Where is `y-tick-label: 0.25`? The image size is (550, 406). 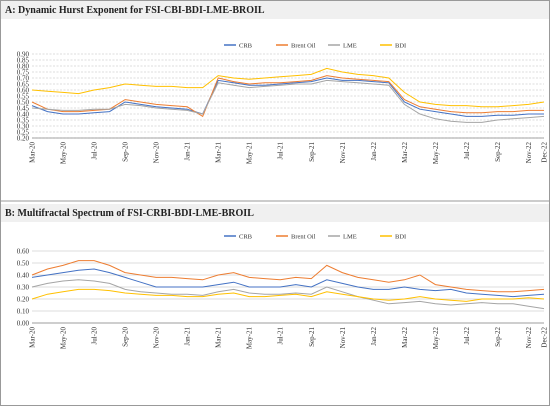
y-tick-label: 0.25 is located at coordinates (23, 133).